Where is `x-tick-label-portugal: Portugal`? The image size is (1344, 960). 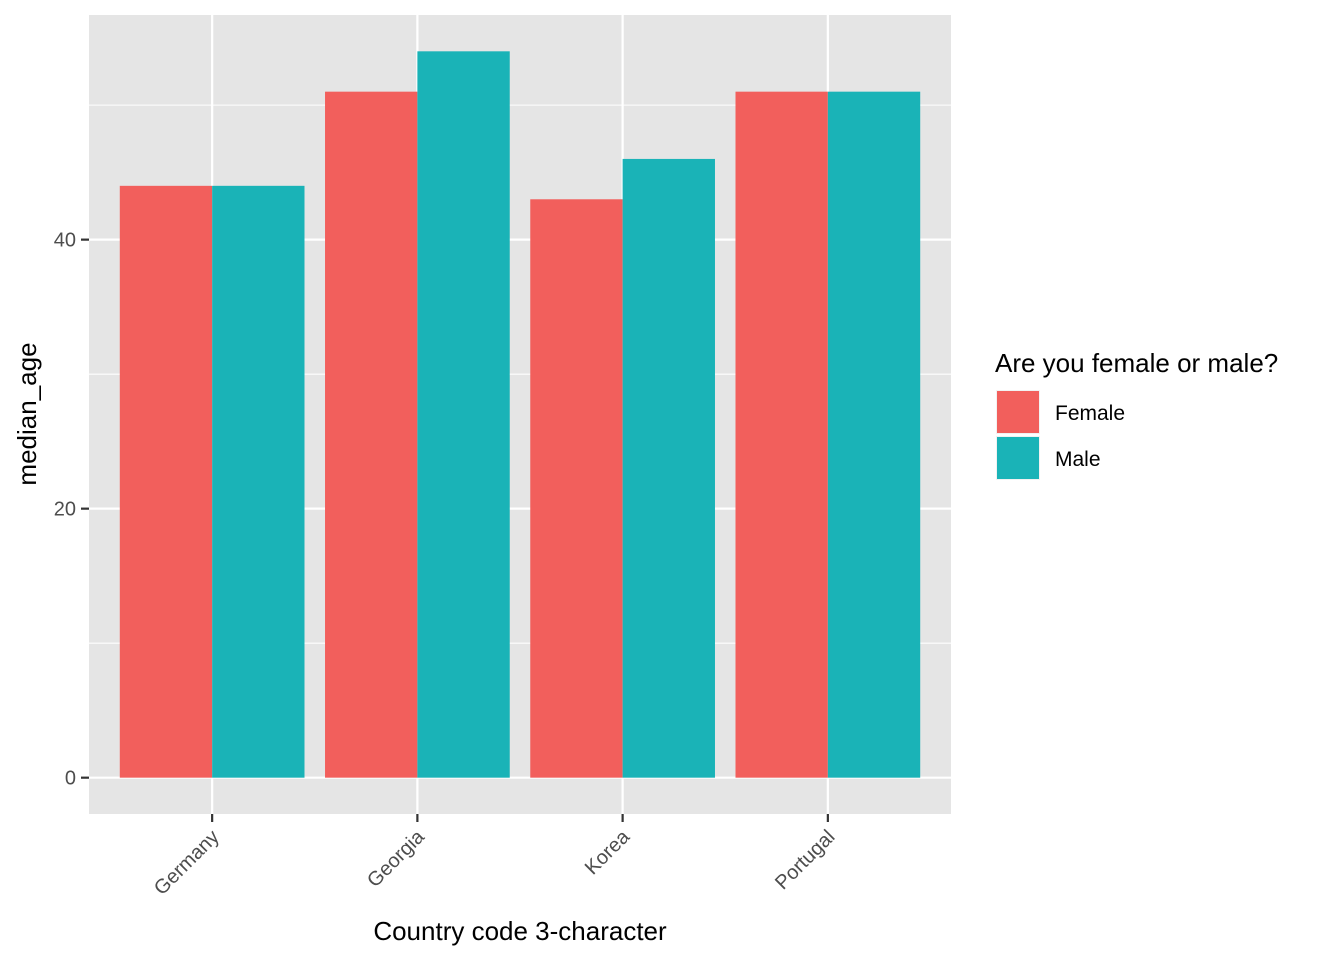
x-tick-label-portugal: Portugal is located at coordinates (805, 860).